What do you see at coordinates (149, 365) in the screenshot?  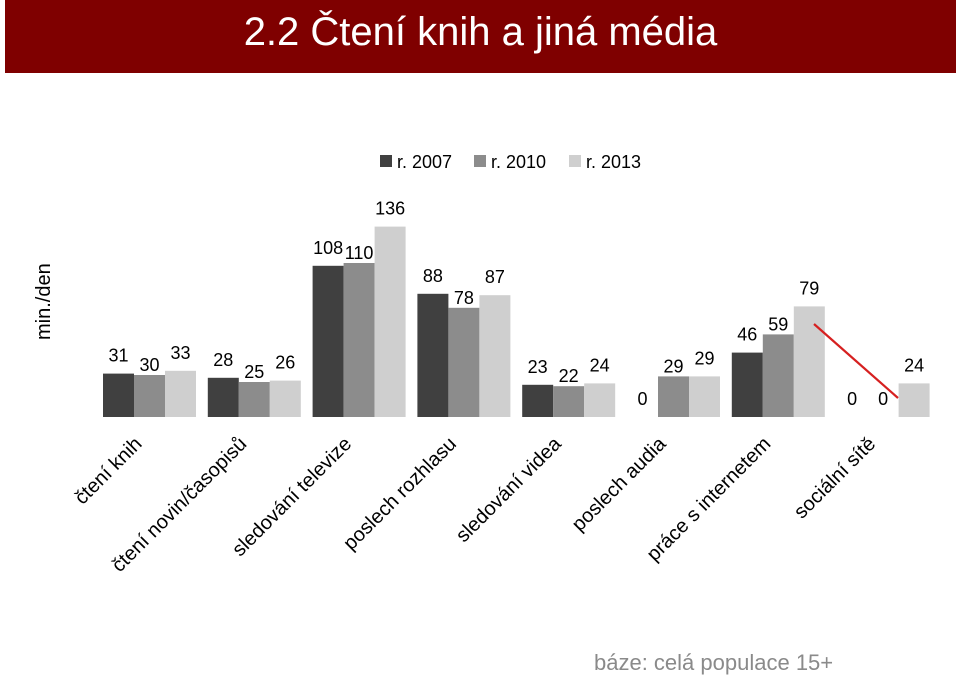 I see `value-label-0-1: 30` at bounding box center [149, 365].